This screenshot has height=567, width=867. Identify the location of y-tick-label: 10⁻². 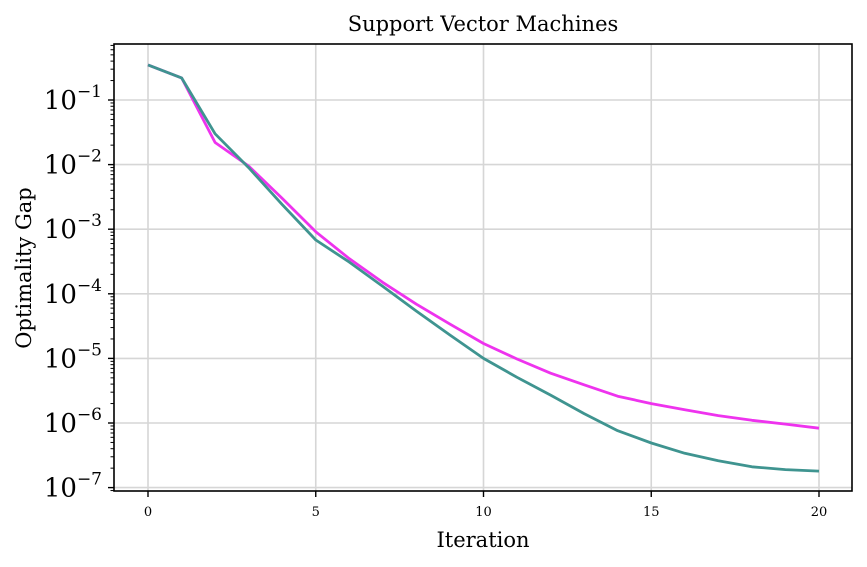
(73, 164).